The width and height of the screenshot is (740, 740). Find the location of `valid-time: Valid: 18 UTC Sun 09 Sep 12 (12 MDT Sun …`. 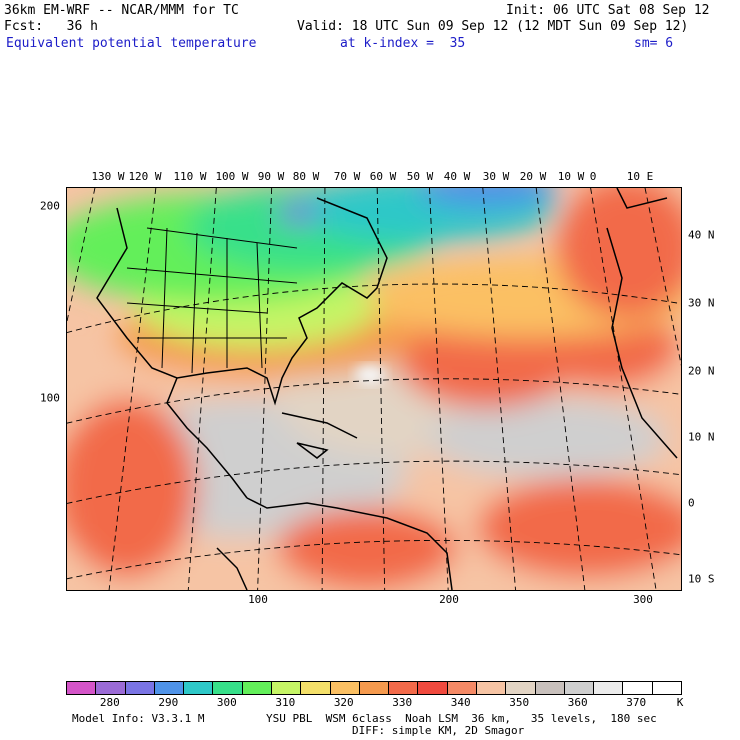

valid-time: Valid: 18 UTC Sun 09 Sep 12 (12 MDT Sun … is located at coordinates (493, 26).